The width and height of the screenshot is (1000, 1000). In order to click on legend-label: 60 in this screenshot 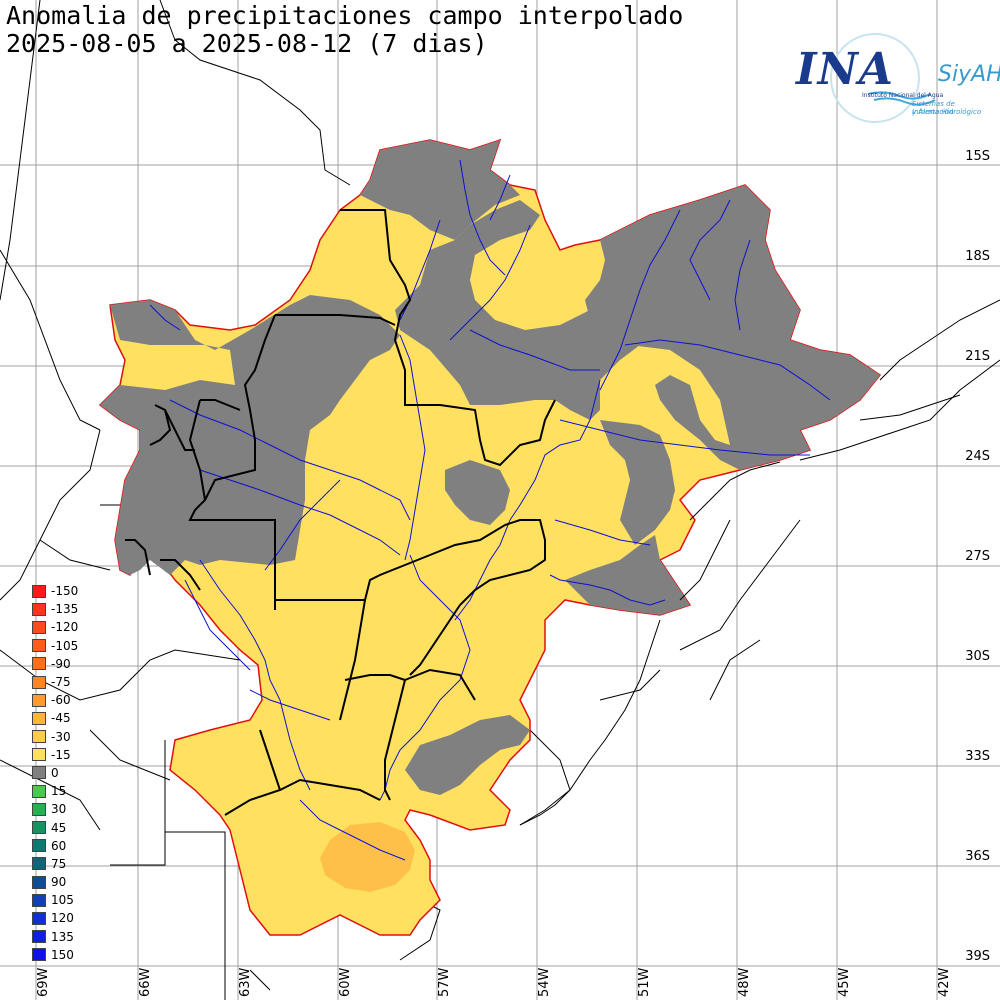, I will do `click(59, 845)`.